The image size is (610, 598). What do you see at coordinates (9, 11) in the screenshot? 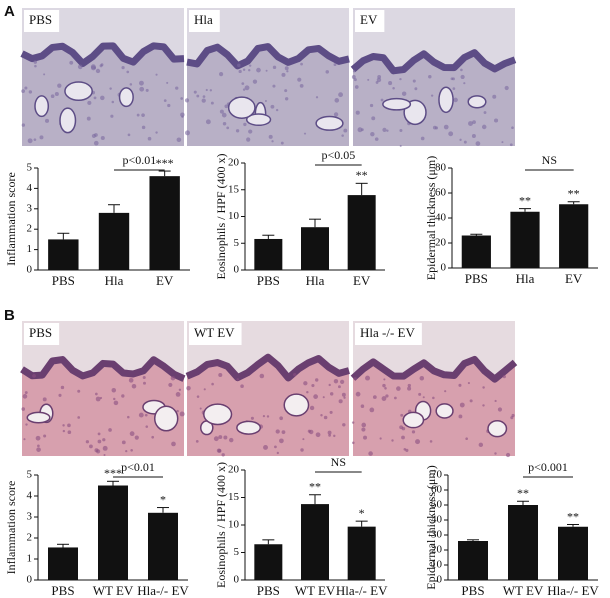
I see `panel-label: A` at bounding box center [9, 11].